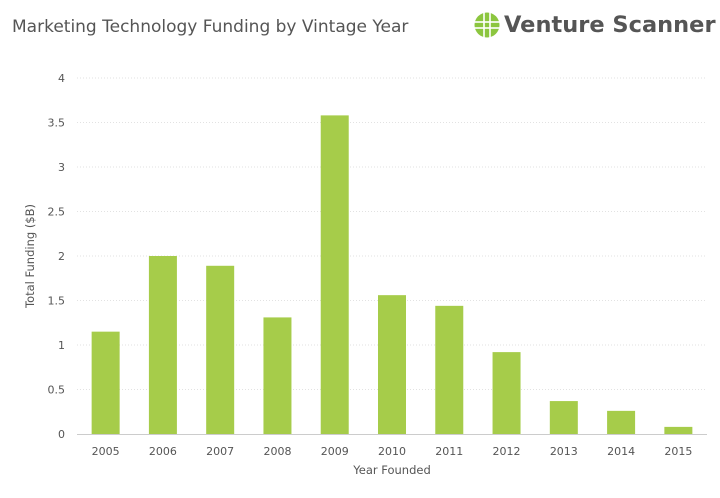  Describe the element at coordinates (30, 256) in the screenshot. I see `y-axis-label: Total Funding ($B)` at that location.